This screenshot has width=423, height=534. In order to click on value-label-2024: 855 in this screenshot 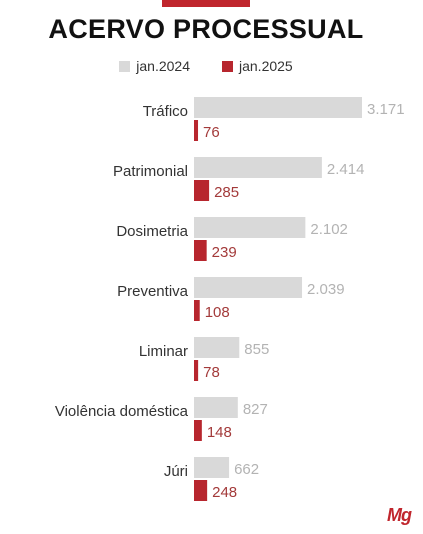, I will do `click(256, 349)`.